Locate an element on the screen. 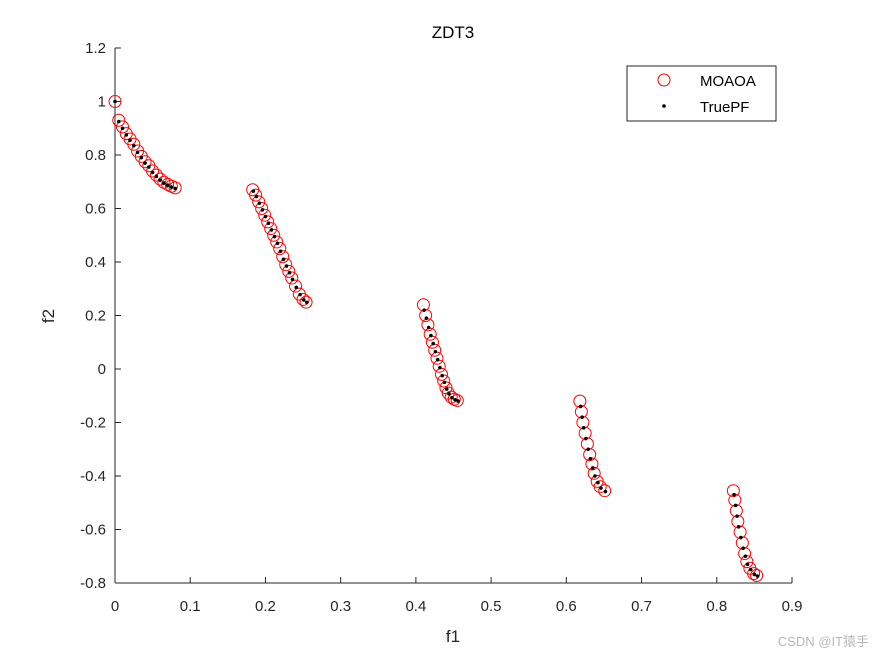 Image resolution: width=875 pixels, height=656 pixels. y-axis-title: f2 is located at coordinates (48, 316).